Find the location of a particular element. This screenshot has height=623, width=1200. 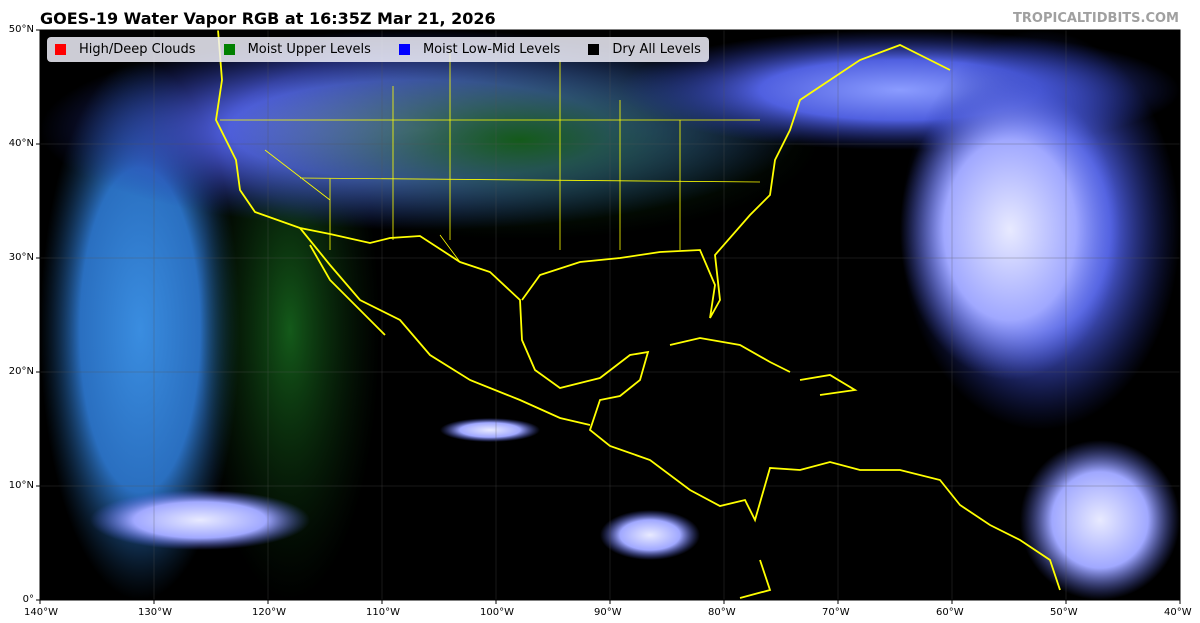

lat-tick-label: 30°N is located at coordinates (21, 257).